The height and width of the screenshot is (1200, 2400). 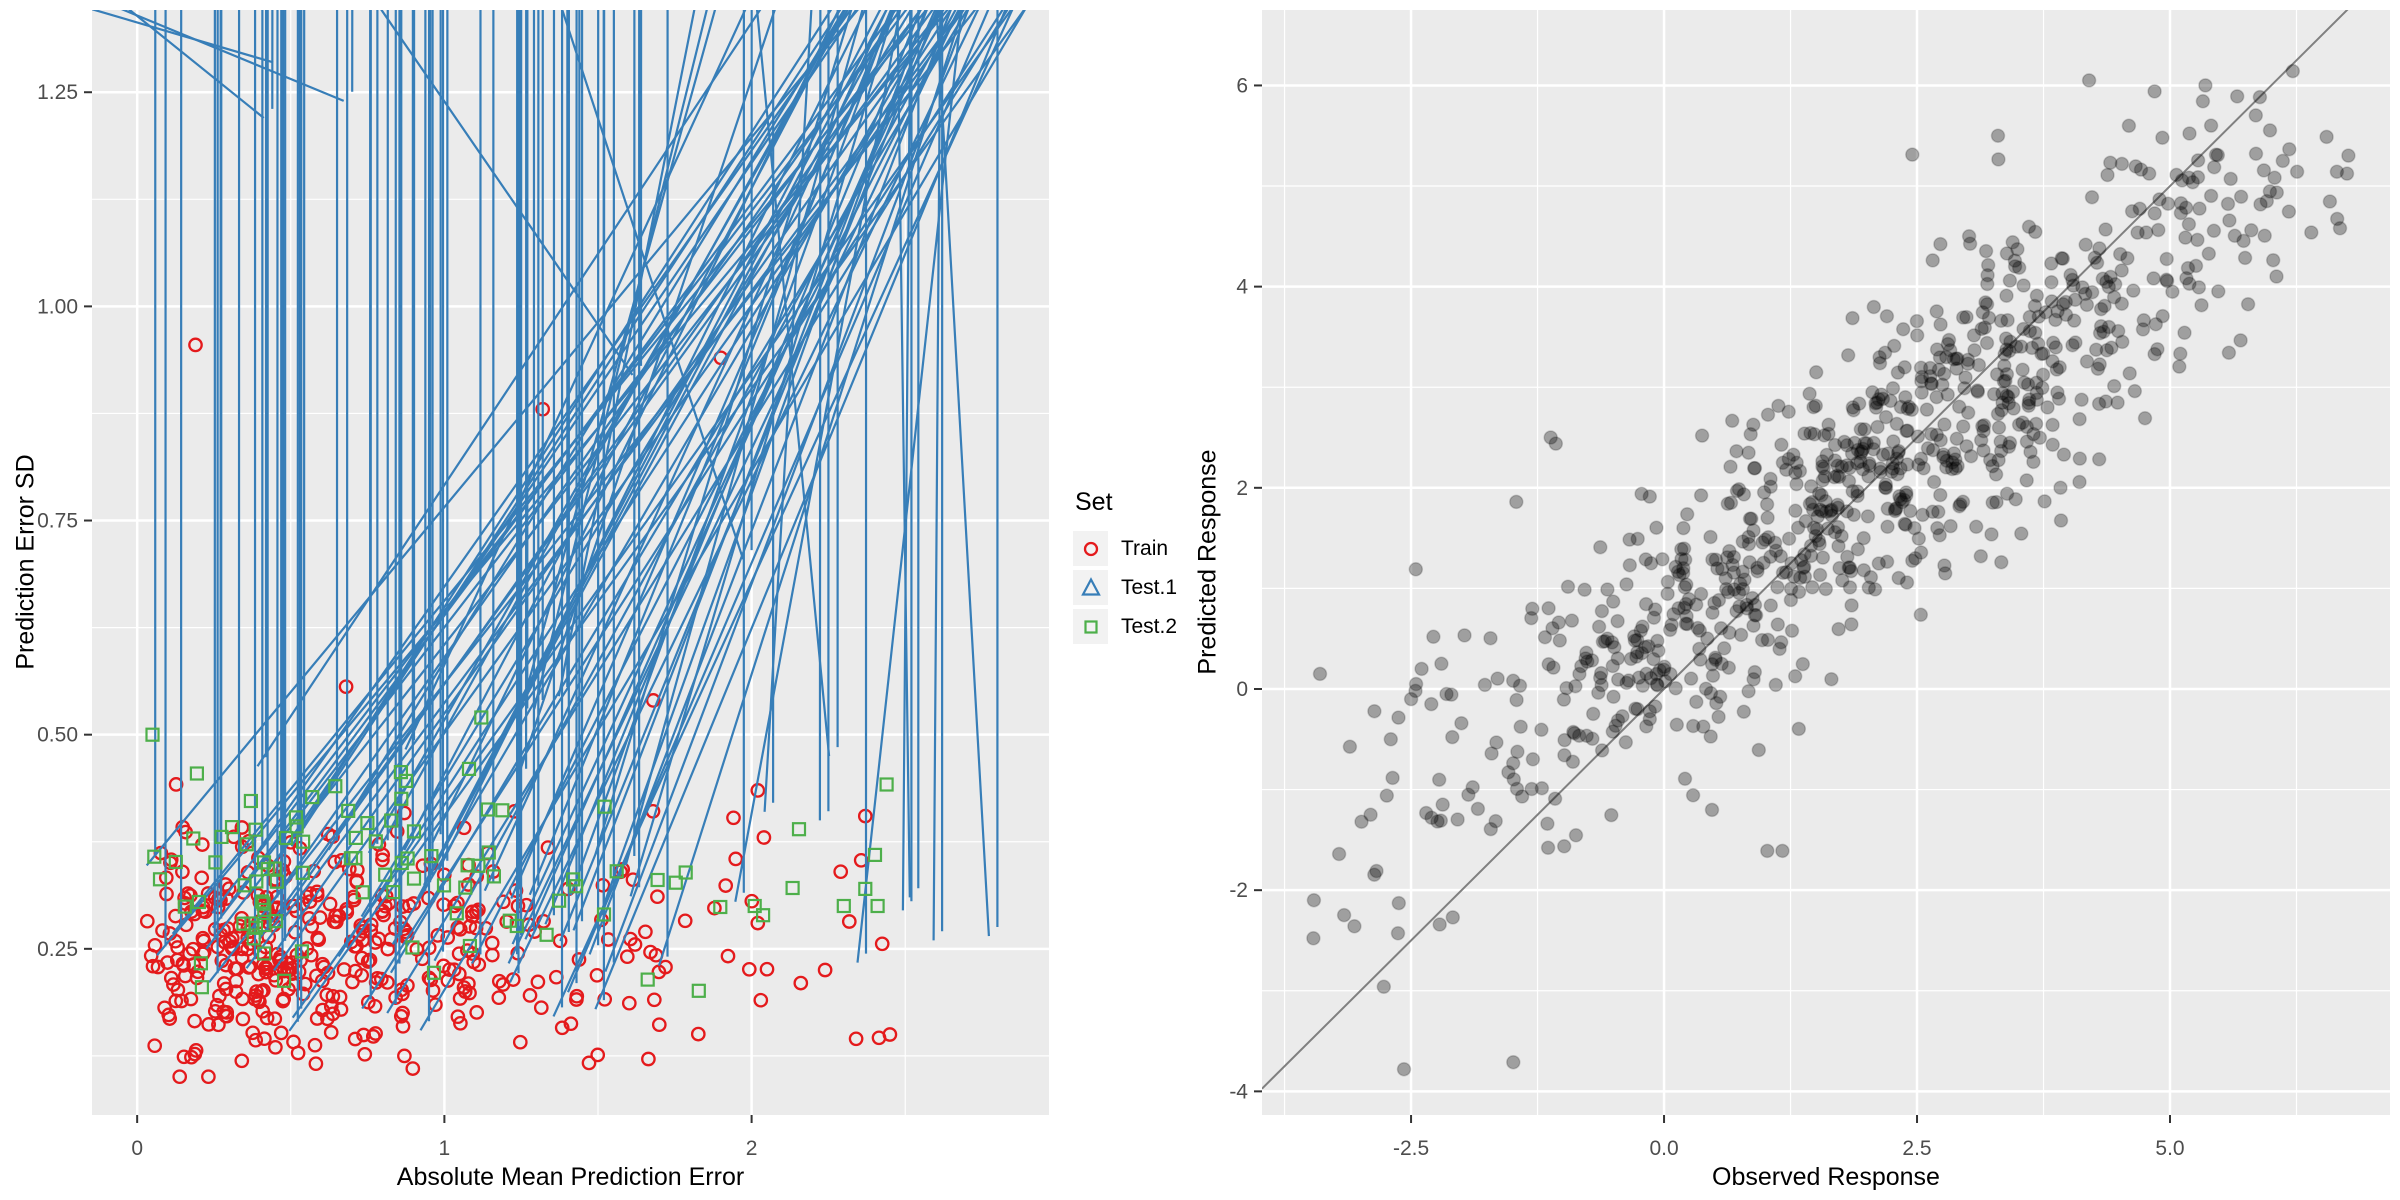 What do you see at coordinates (752, 1148) in the screenshot?
I see `x-tick-label: 2` at bounding box center [752, 1148].